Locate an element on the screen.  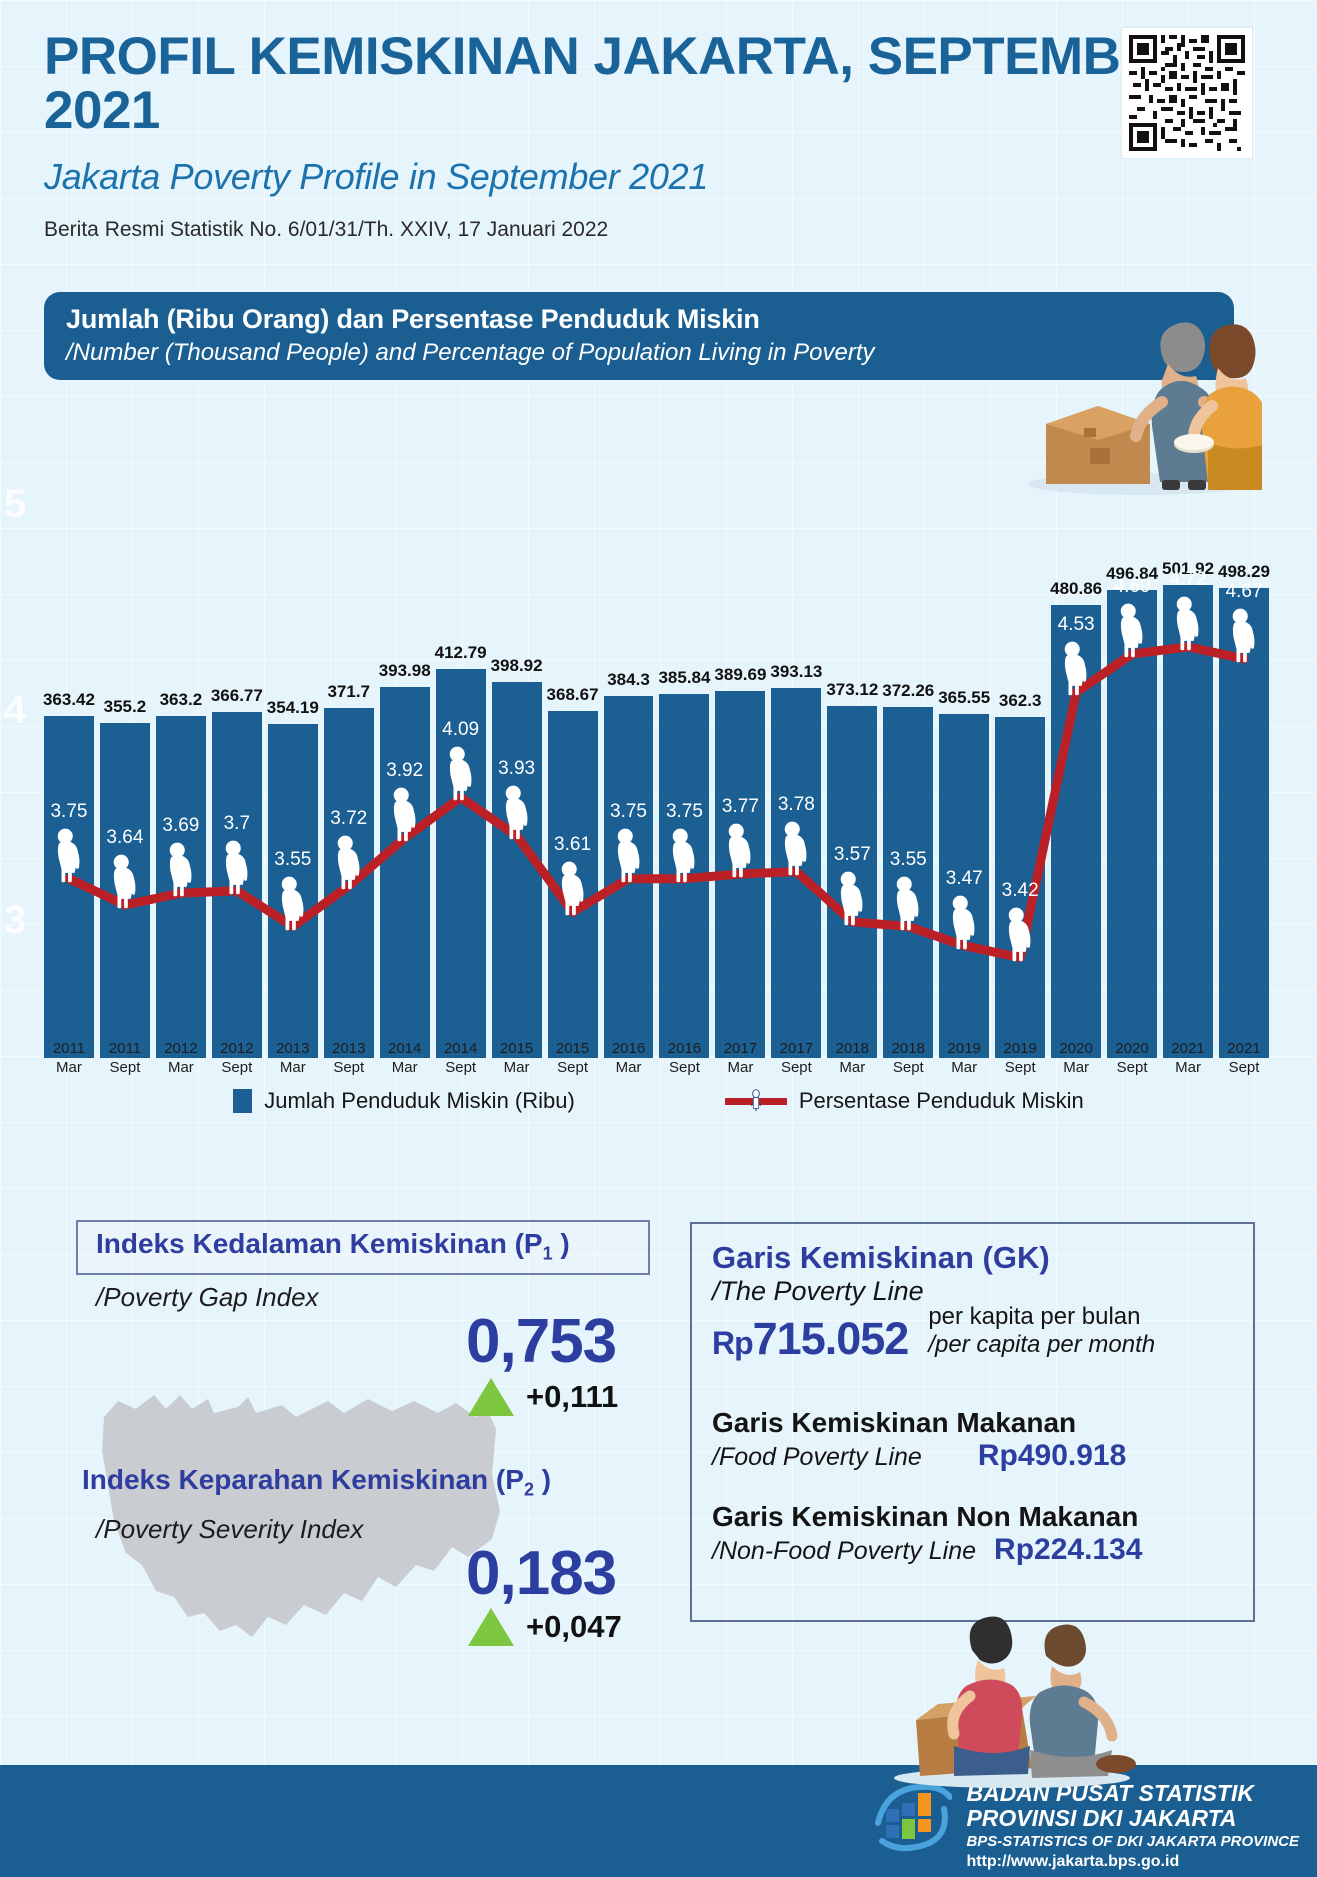
poverty-gap-index-delta-value: +0,111 is located at coordinates (572, 1396).